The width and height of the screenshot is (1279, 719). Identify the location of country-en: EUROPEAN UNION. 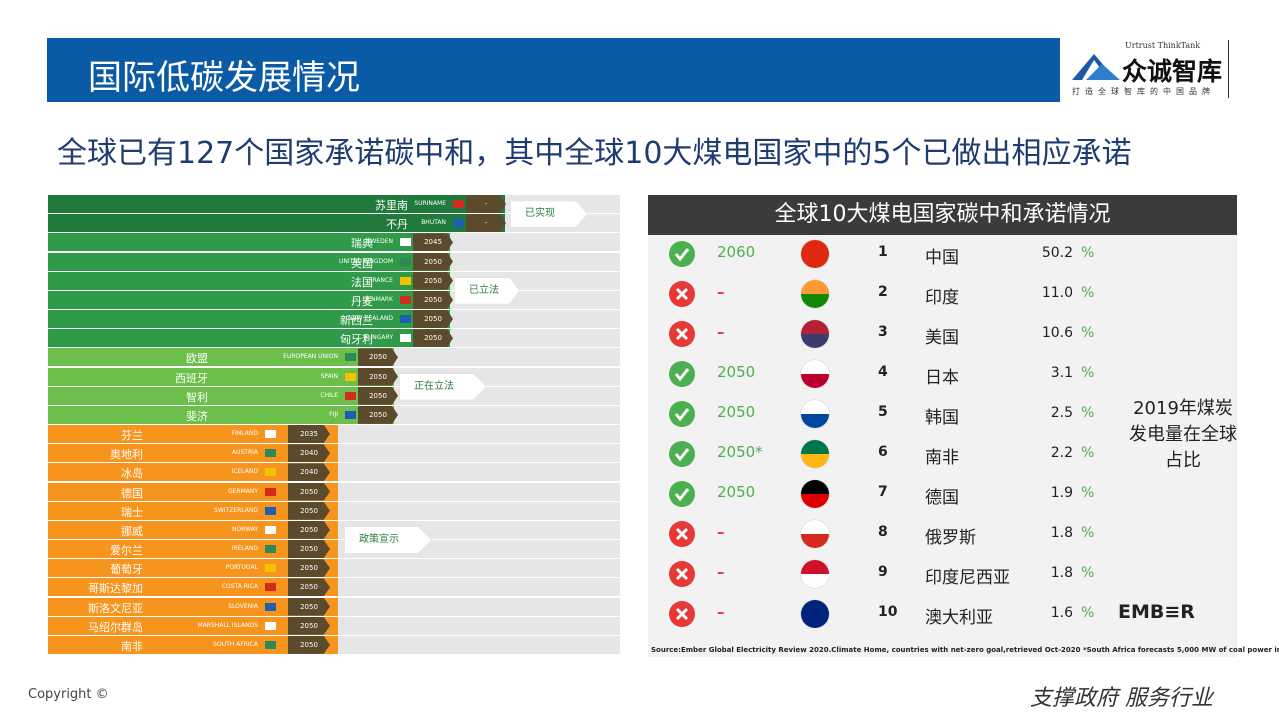
(310, 357).